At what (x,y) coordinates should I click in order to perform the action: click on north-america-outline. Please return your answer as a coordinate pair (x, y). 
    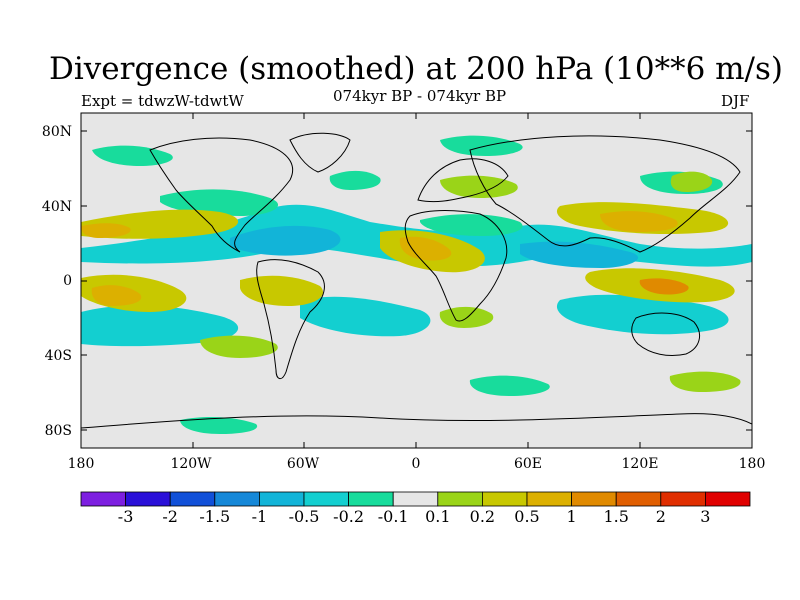
    Looking at the image, I should click on (221, 195).